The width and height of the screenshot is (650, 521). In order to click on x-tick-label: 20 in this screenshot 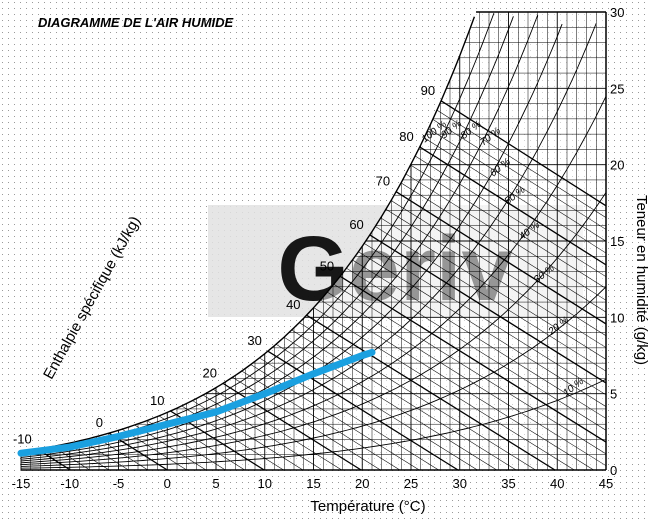, I will do `click(362, 483)`.